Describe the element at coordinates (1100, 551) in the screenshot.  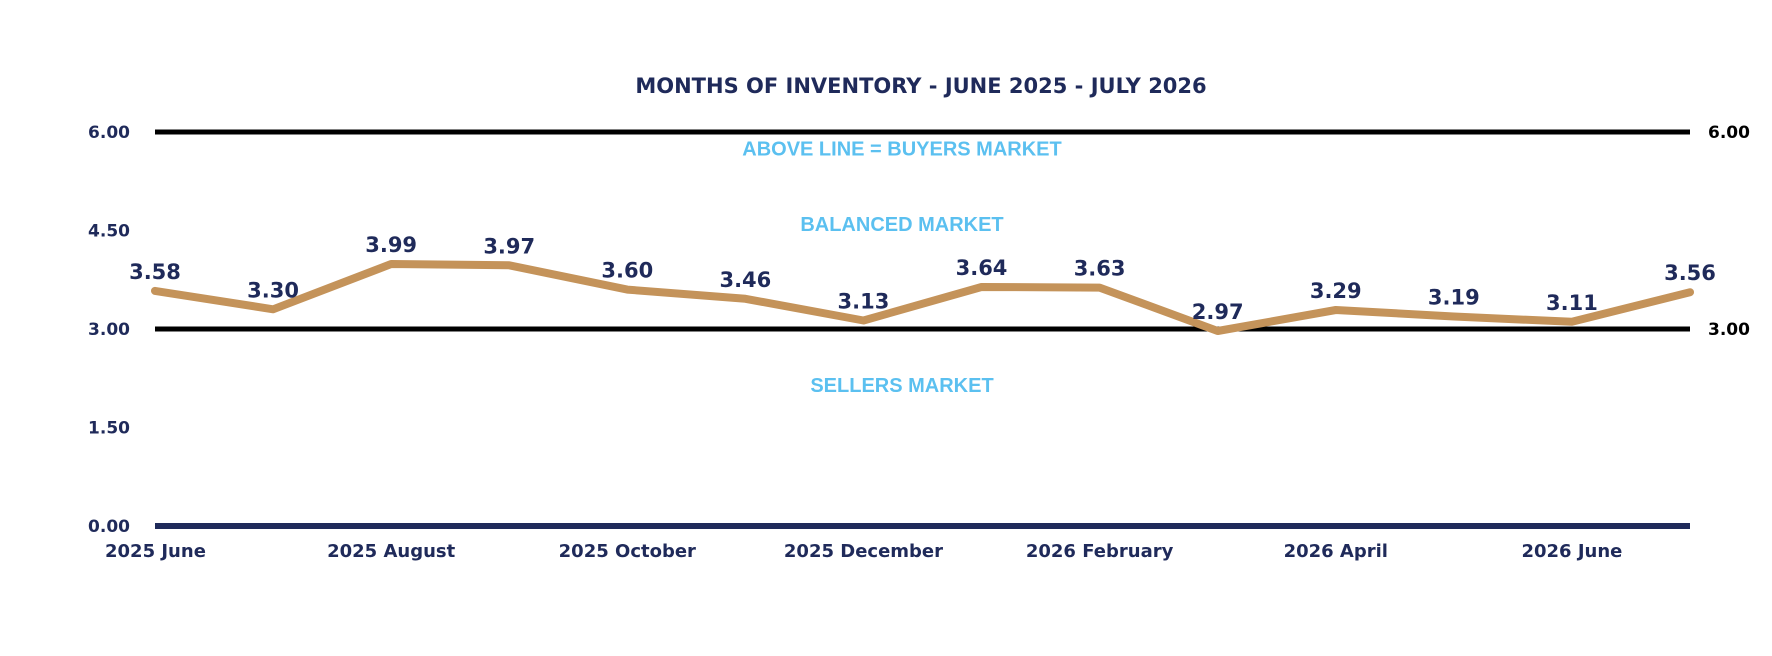
I see `x-tick-label: 2026 February` at that location.